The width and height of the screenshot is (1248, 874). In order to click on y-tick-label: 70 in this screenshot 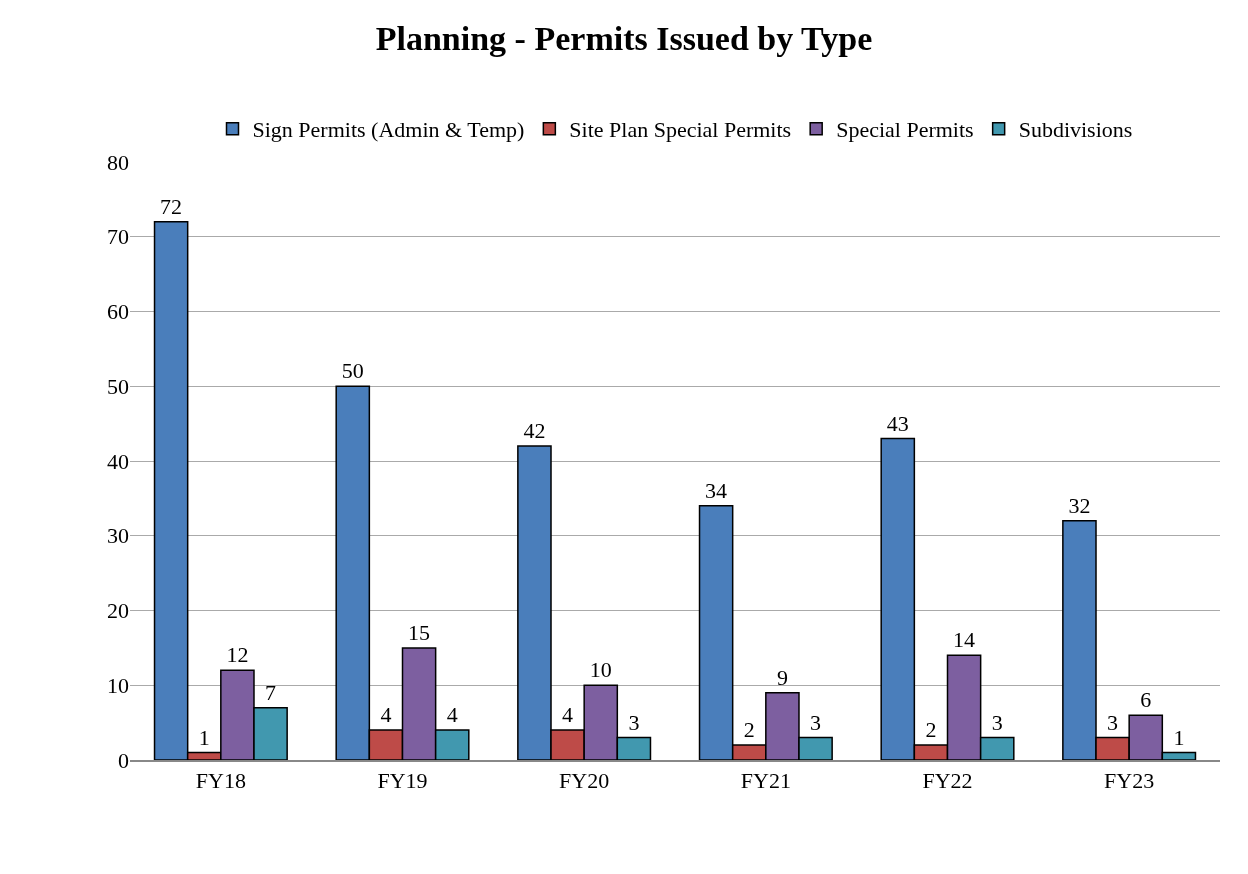, I will do `click(118, 237)`.